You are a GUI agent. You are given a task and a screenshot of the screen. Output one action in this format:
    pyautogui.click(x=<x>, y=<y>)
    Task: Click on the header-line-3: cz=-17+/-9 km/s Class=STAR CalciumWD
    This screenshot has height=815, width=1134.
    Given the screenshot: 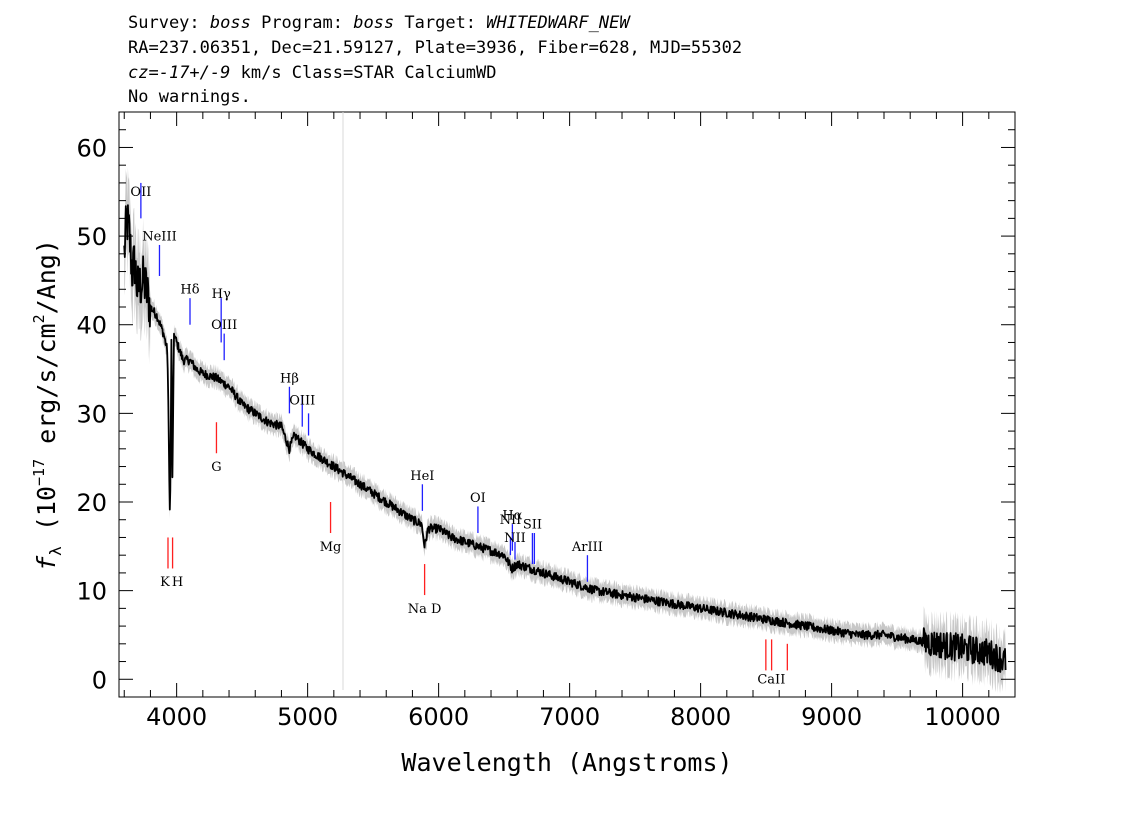 What is the action you would take?
    pyautogui.click(x=312, y=73)
    